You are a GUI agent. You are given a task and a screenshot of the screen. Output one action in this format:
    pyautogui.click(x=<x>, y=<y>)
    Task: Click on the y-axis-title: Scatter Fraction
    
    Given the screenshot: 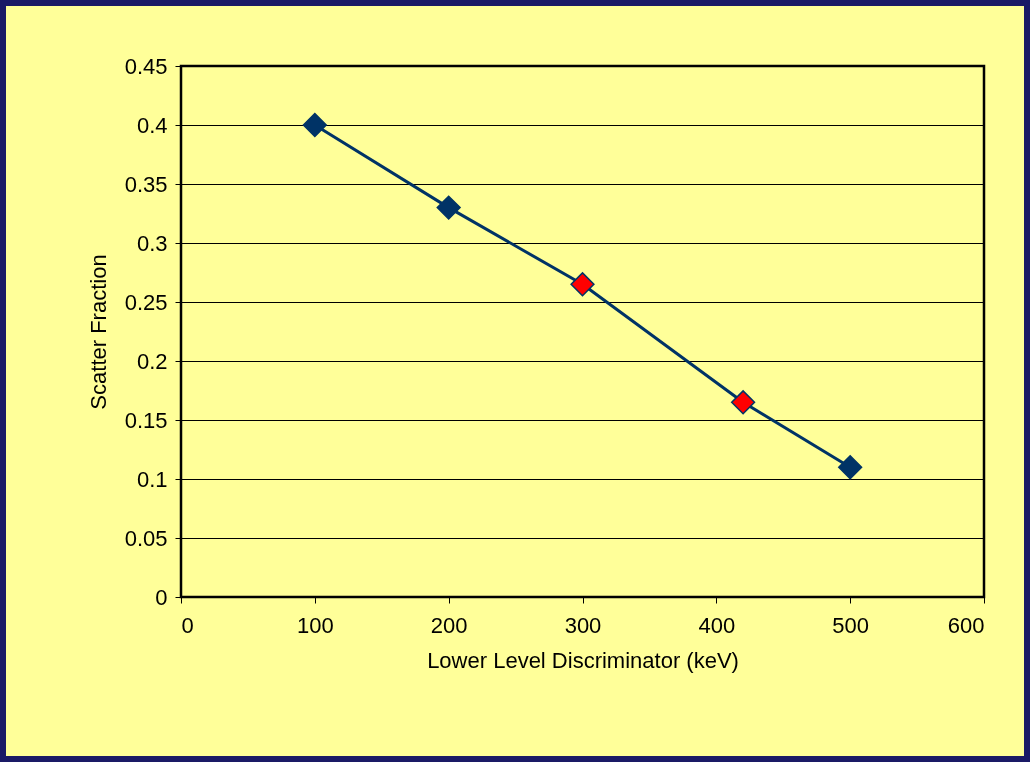 What is the action you would take?
    pyautogui.click(x=98, y=332)
    